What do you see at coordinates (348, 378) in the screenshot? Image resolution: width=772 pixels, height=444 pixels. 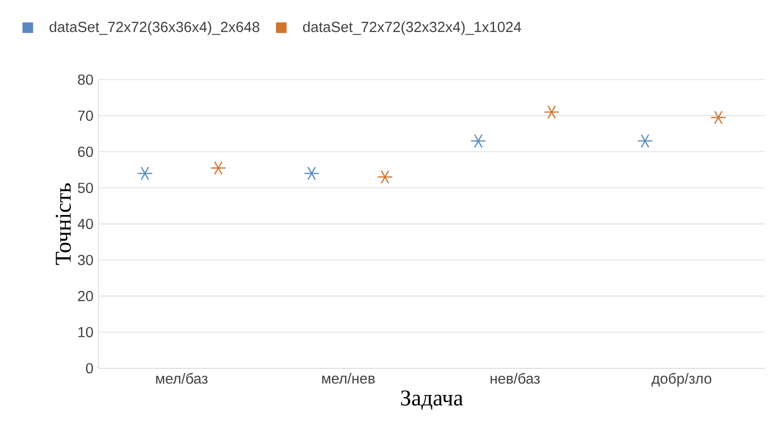 I see `x-tick-label: мел/нев` at bounding box center [348, 378].